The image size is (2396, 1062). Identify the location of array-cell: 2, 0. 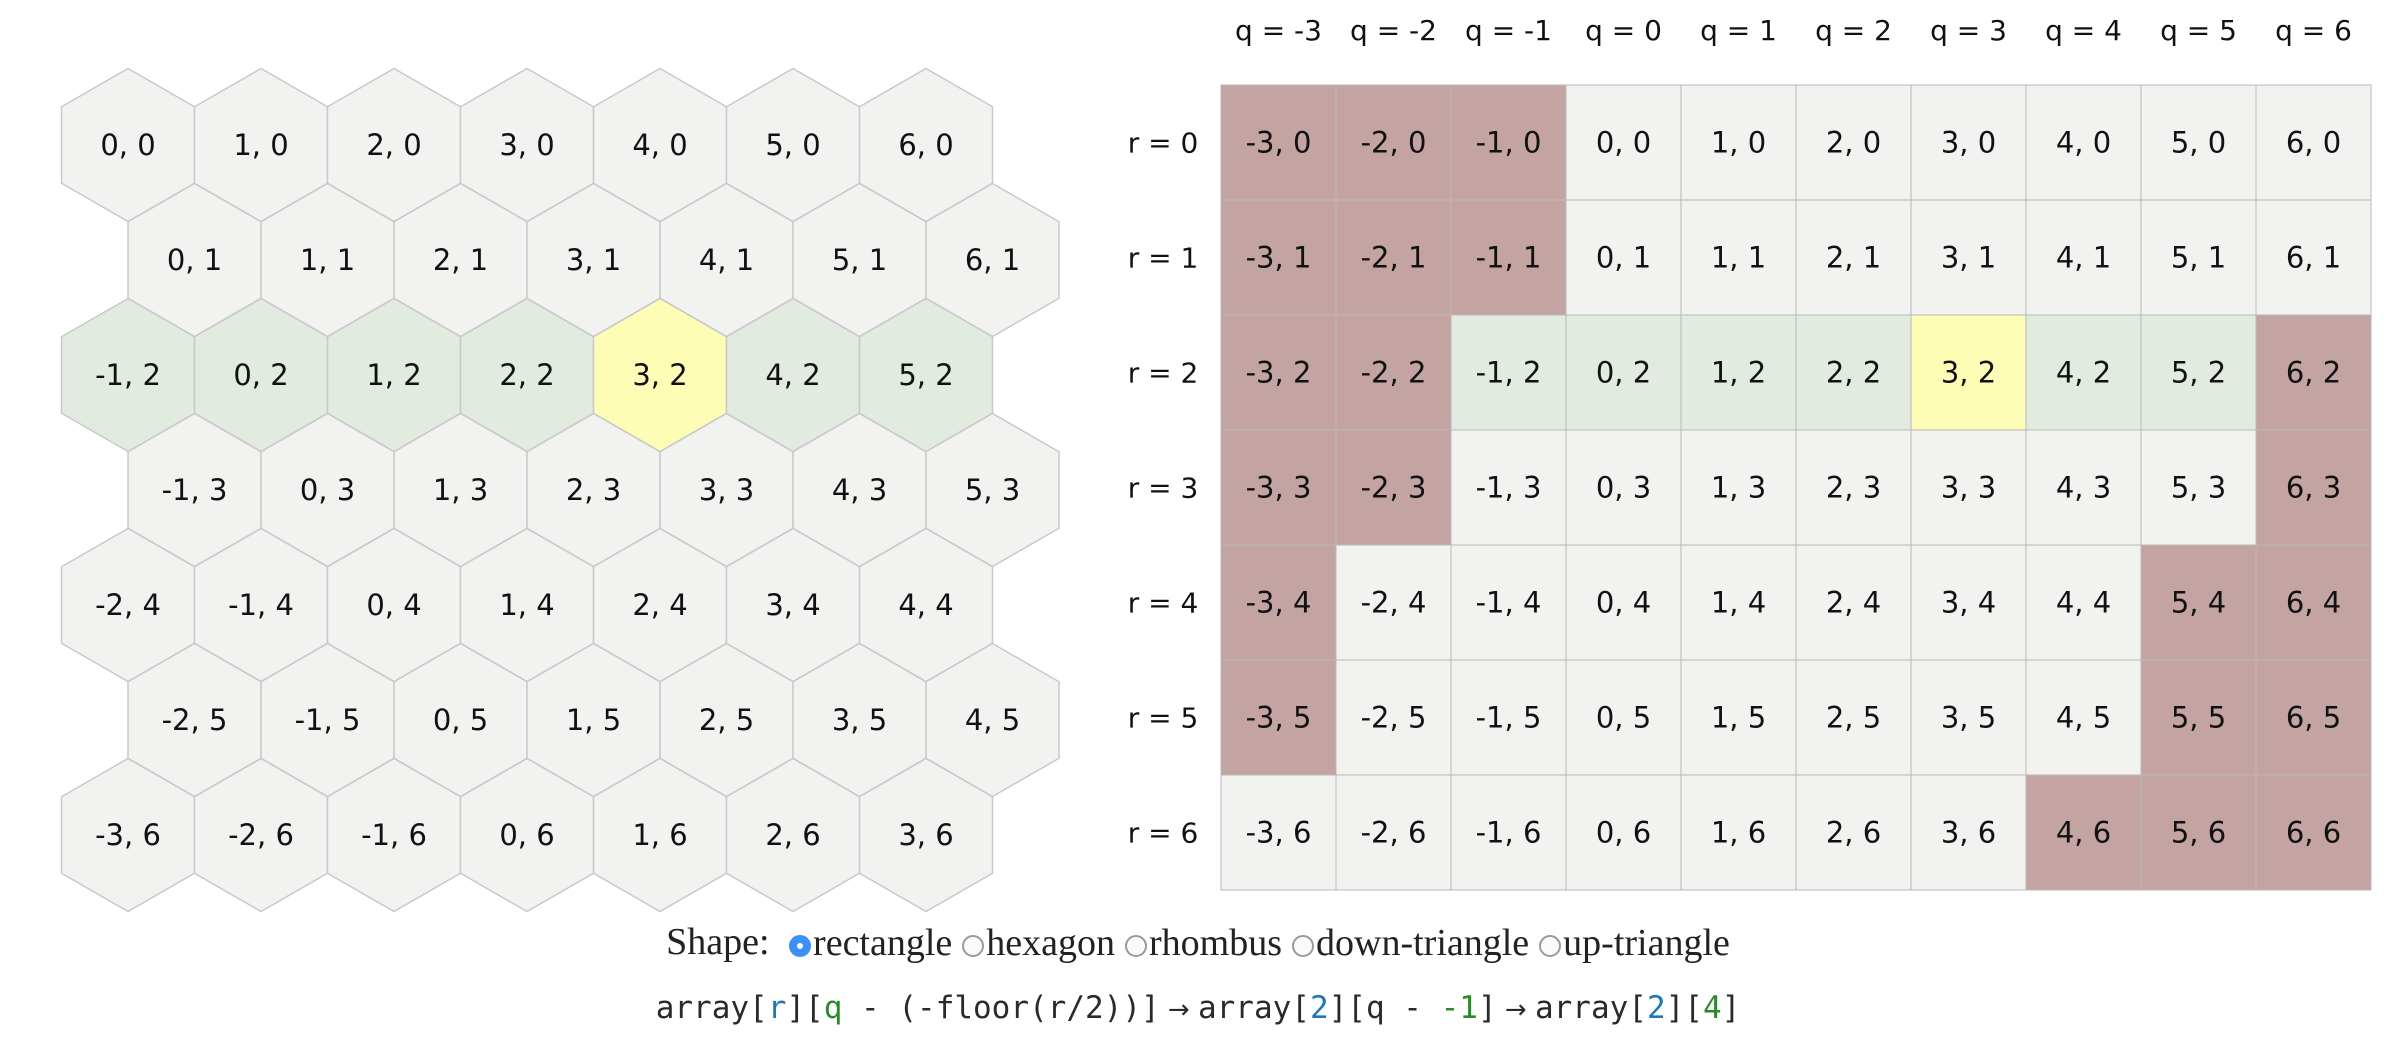
(1853, 142).